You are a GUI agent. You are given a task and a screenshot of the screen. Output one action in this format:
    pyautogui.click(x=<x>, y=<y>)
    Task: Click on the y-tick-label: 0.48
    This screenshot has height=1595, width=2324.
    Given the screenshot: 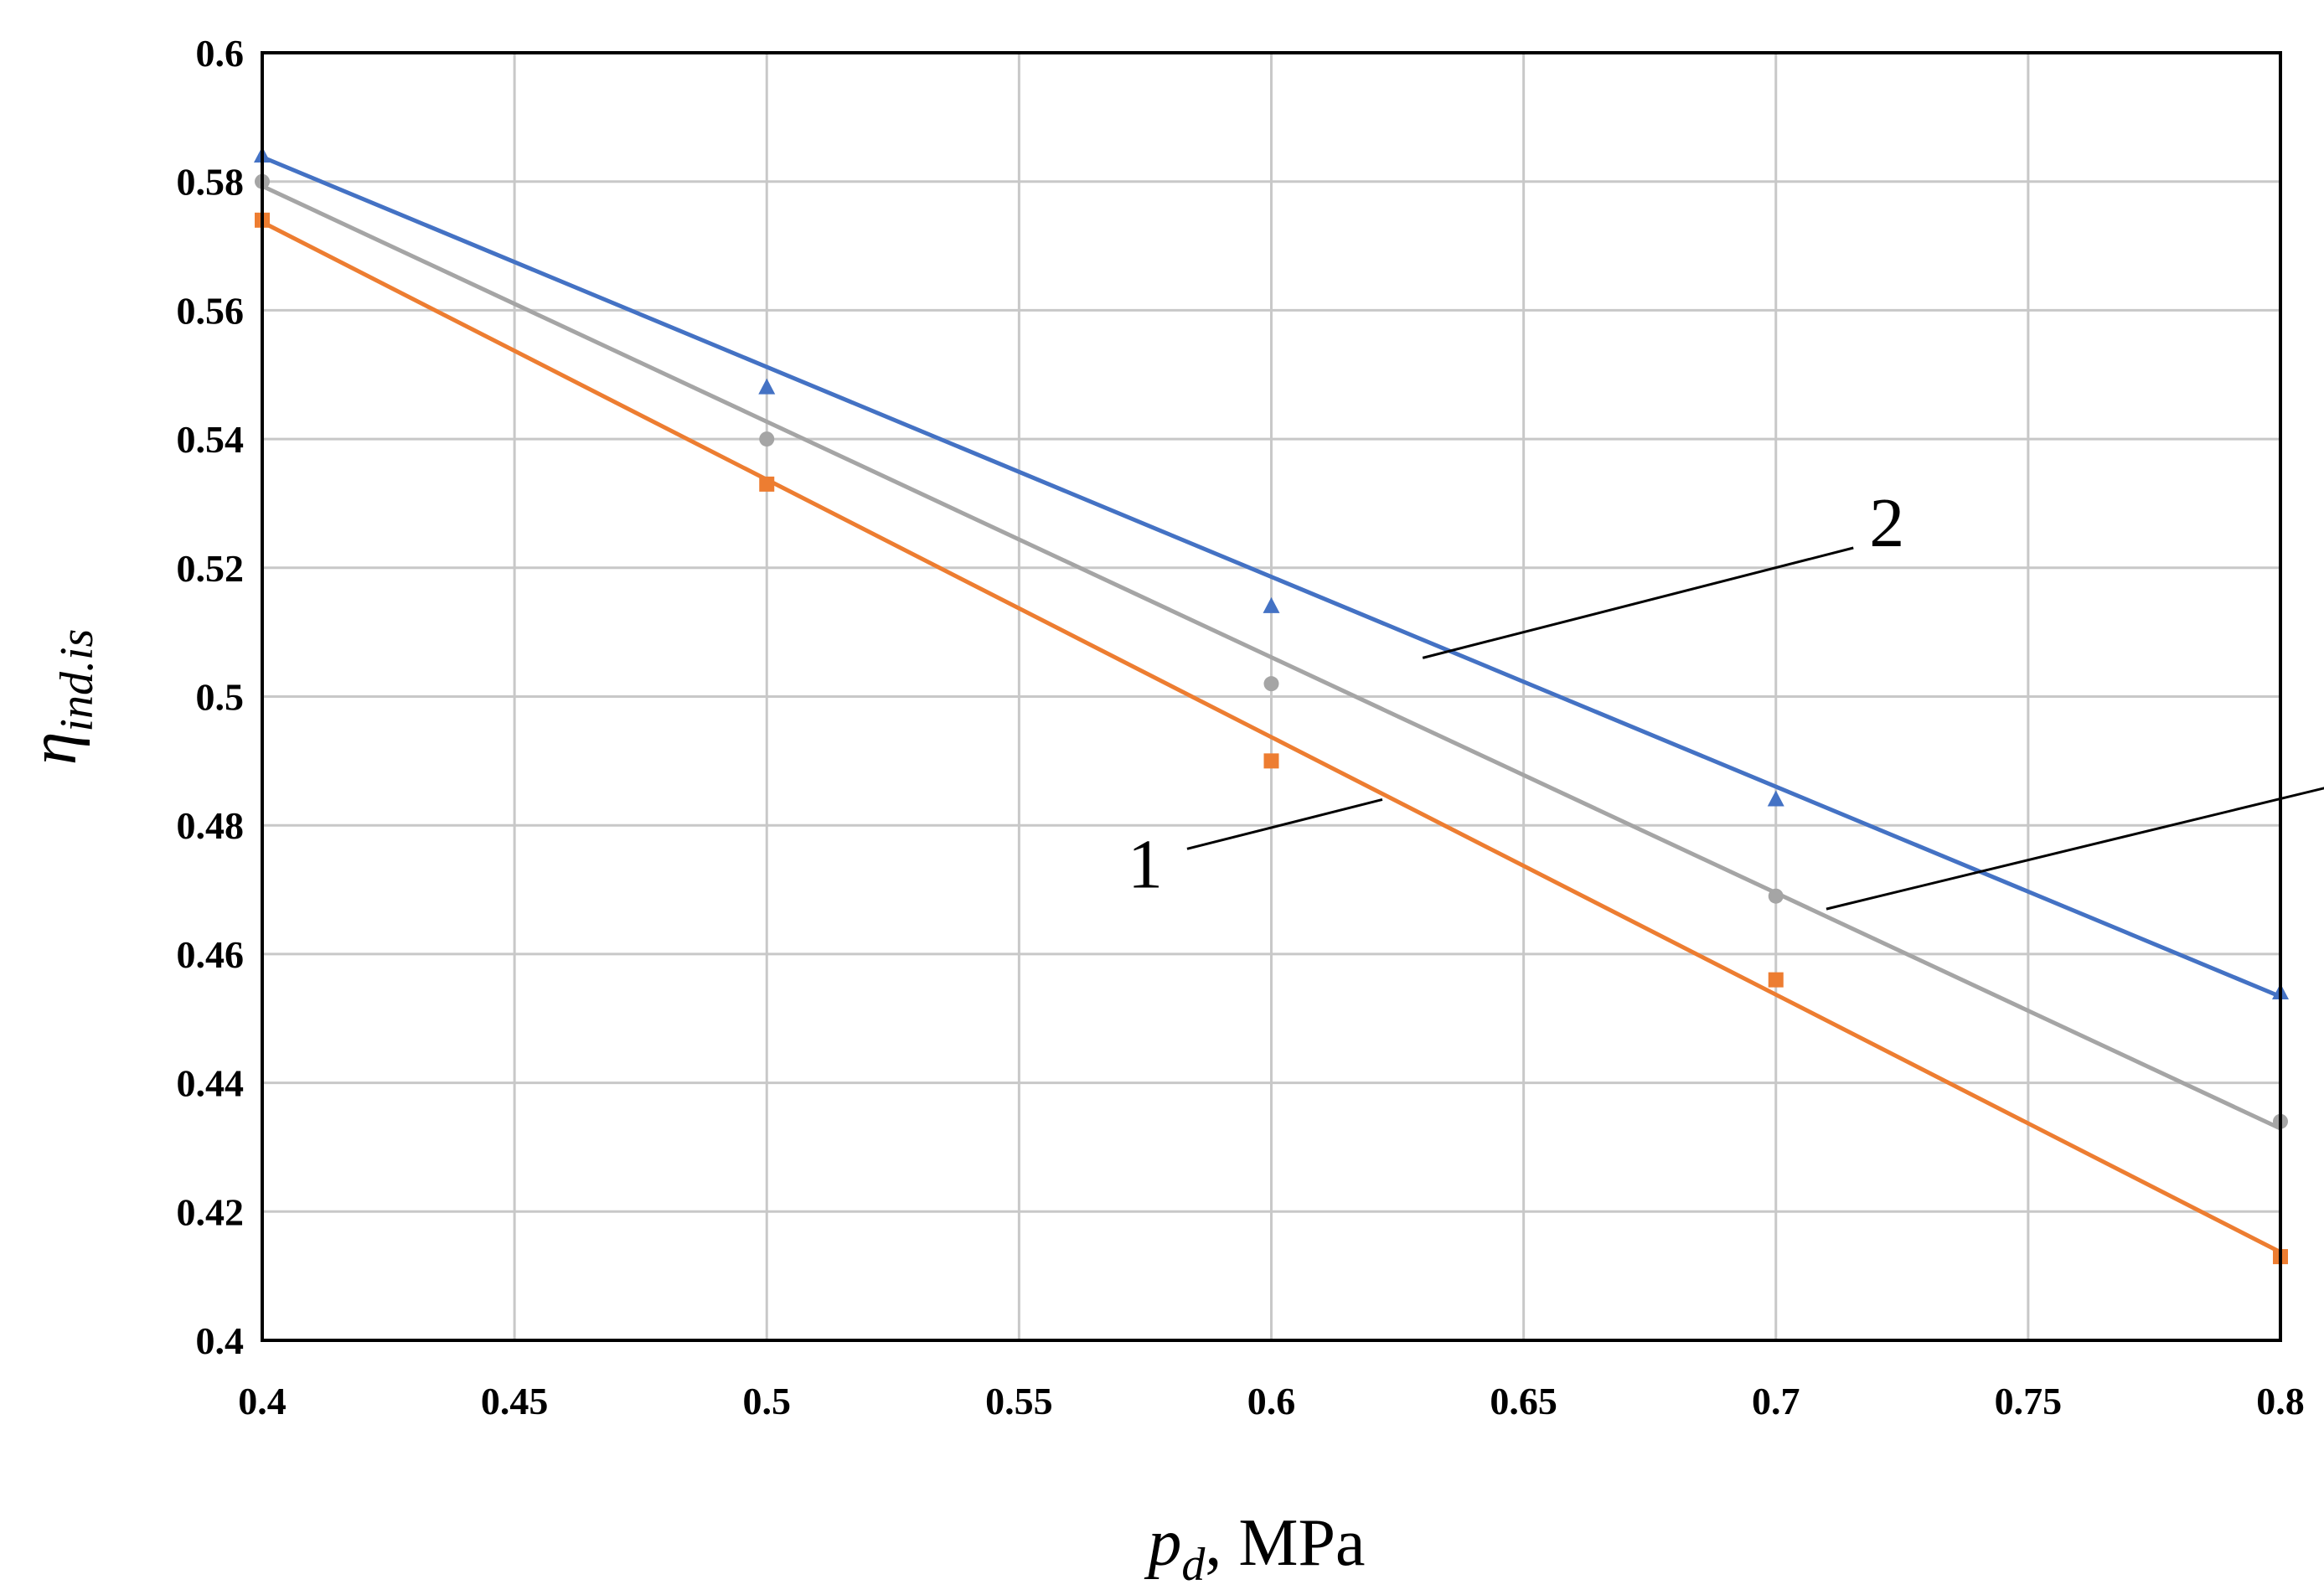 What is the action you would take?
    pyautogui.click(x=211, y=825)
    